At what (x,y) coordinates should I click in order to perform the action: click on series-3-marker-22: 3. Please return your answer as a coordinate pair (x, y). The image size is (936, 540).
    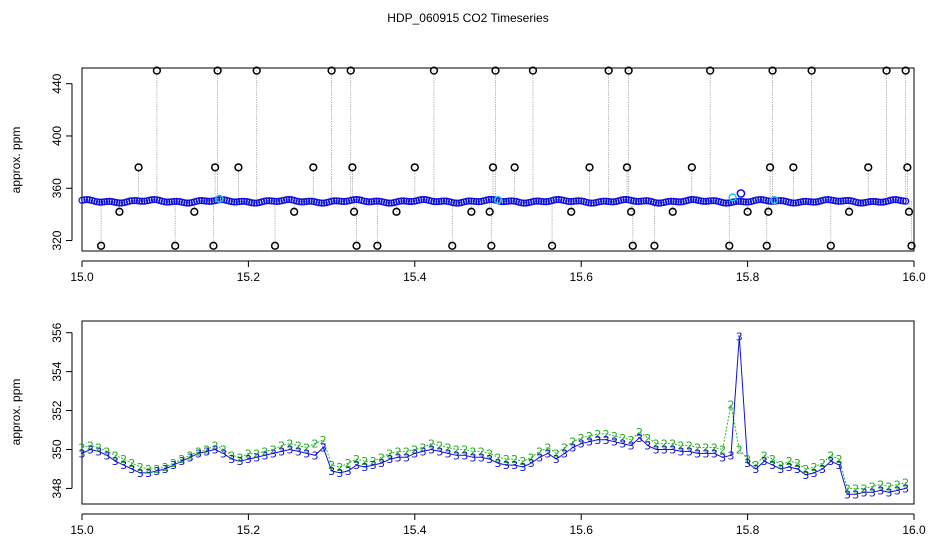
    Looking at the image, I should click on (265, 455).